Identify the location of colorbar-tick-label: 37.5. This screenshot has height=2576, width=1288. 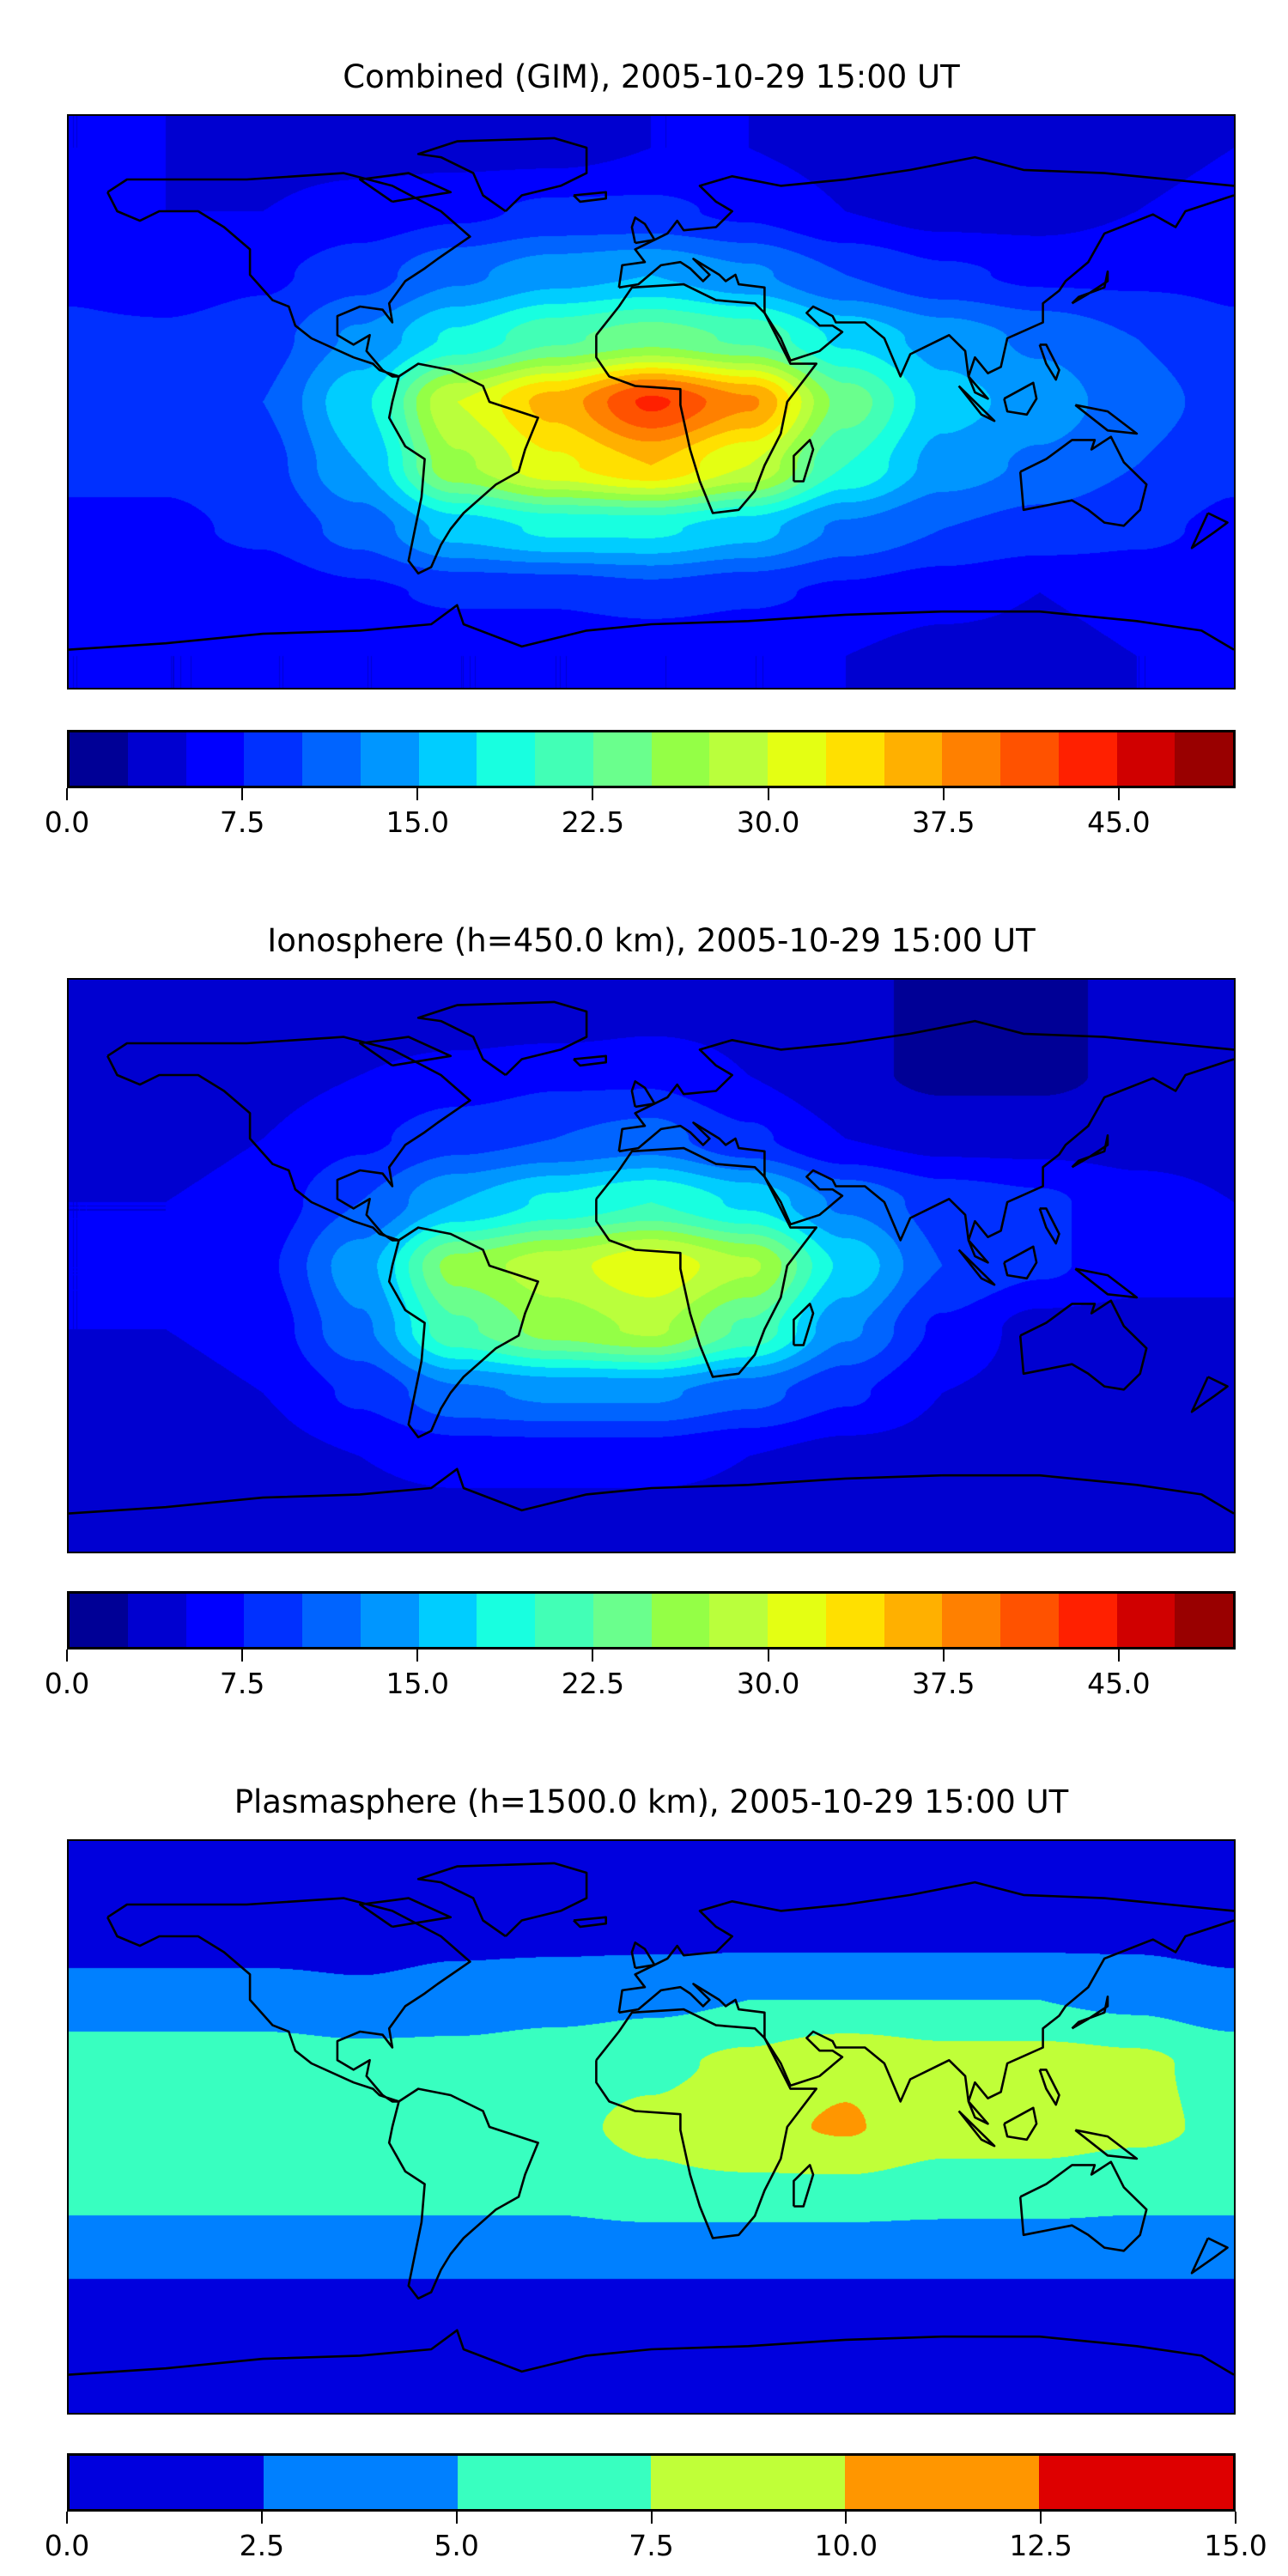
(943, 1683).